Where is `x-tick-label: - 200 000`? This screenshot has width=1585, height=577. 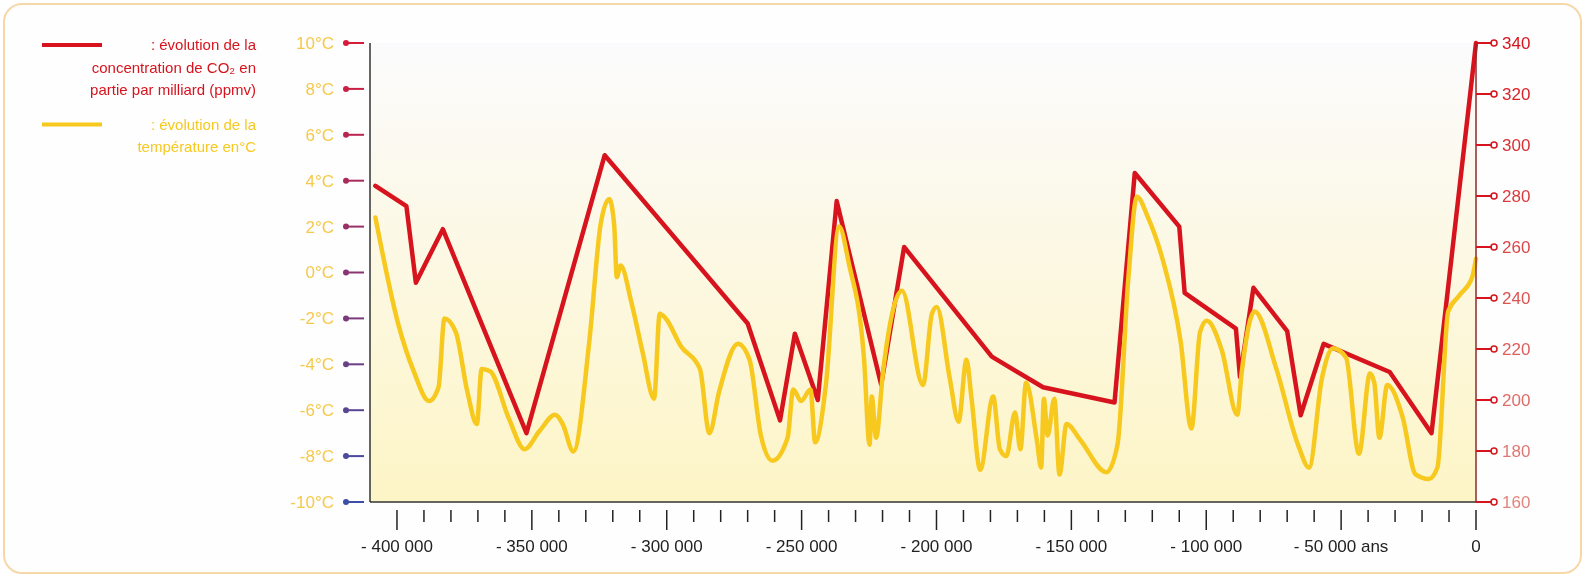 x-tick-label: - 200 000 is located at coordinates (936, 546).